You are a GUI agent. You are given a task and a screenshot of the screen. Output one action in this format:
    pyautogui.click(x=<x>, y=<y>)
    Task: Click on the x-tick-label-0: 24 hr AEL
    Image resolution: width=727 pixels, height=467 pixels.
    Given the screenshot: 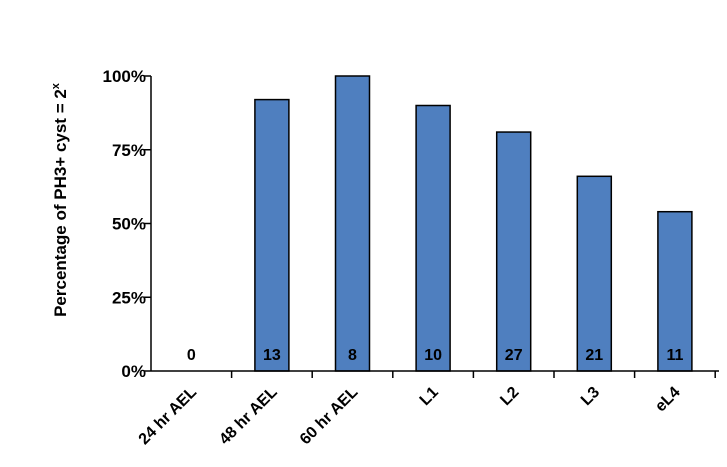 What is the action you would take?
    pyautogui.click(x=168, y=416)
    